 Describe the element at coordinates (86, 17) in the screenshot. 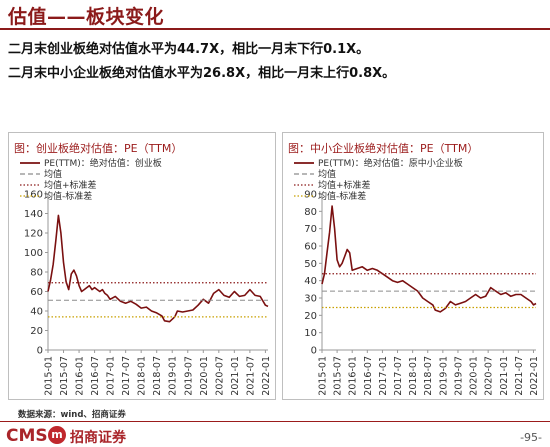

I see `page-title: 估值——板块变化` at that location.